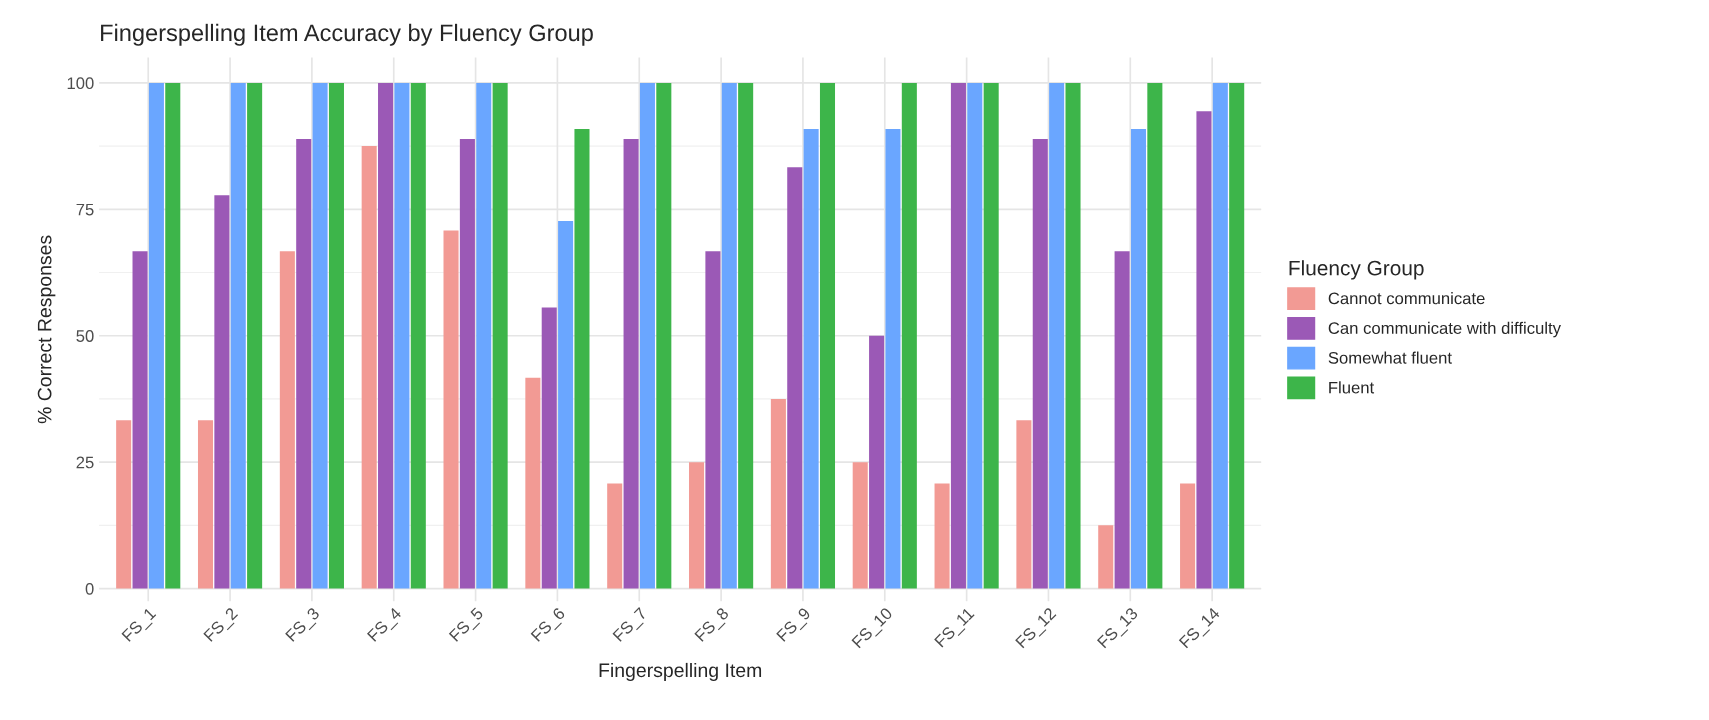 Image resolution: width=1709 pixels, height=720 pixels. What do you see at coordinates (85, 336) in the screenshot?
I see `y-tick-label: 50` at bounding box center [85, 336].